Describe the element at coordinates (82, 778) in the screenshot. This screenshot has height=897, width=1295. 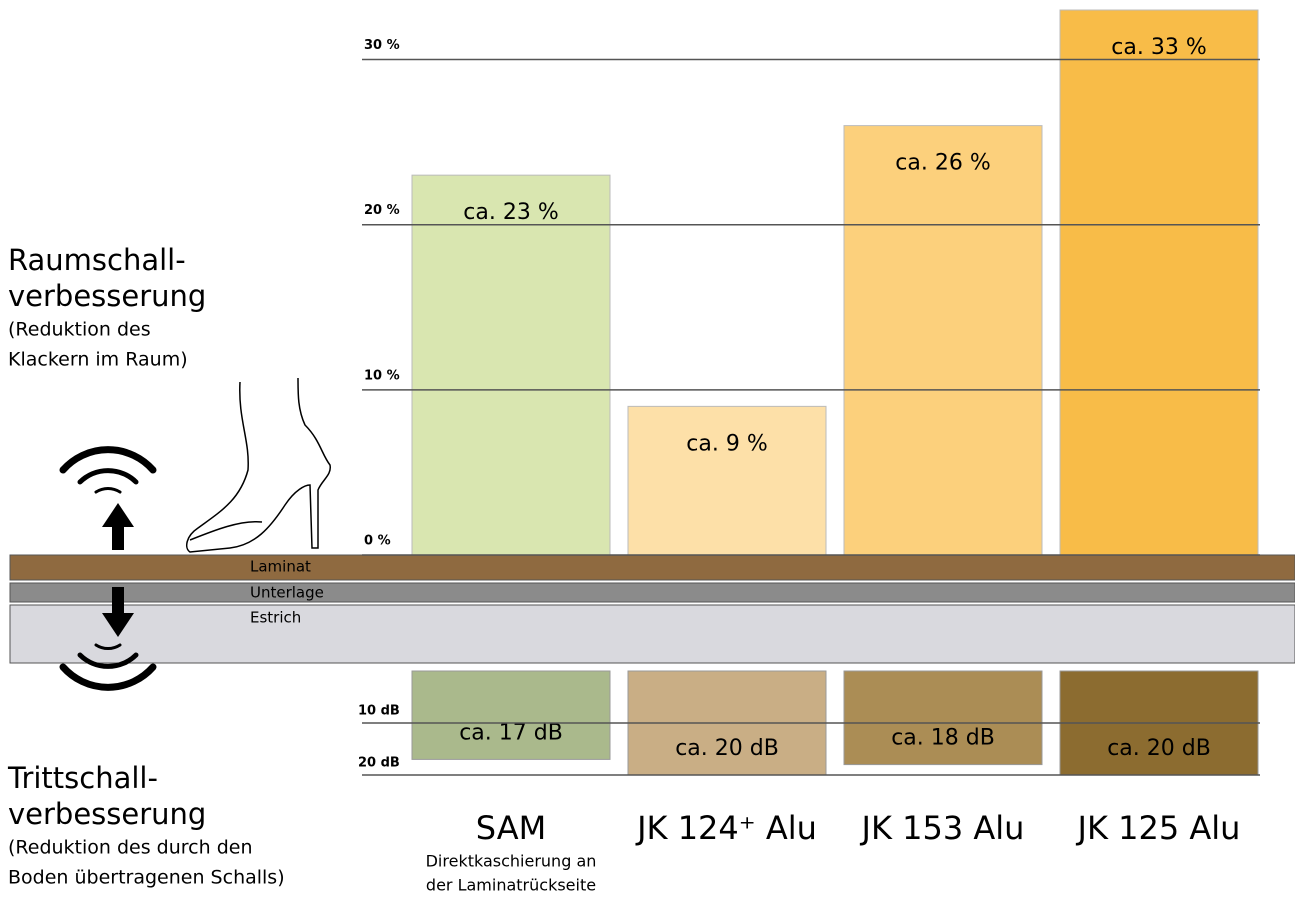
I see `series-title: Trittschall-` at that location.